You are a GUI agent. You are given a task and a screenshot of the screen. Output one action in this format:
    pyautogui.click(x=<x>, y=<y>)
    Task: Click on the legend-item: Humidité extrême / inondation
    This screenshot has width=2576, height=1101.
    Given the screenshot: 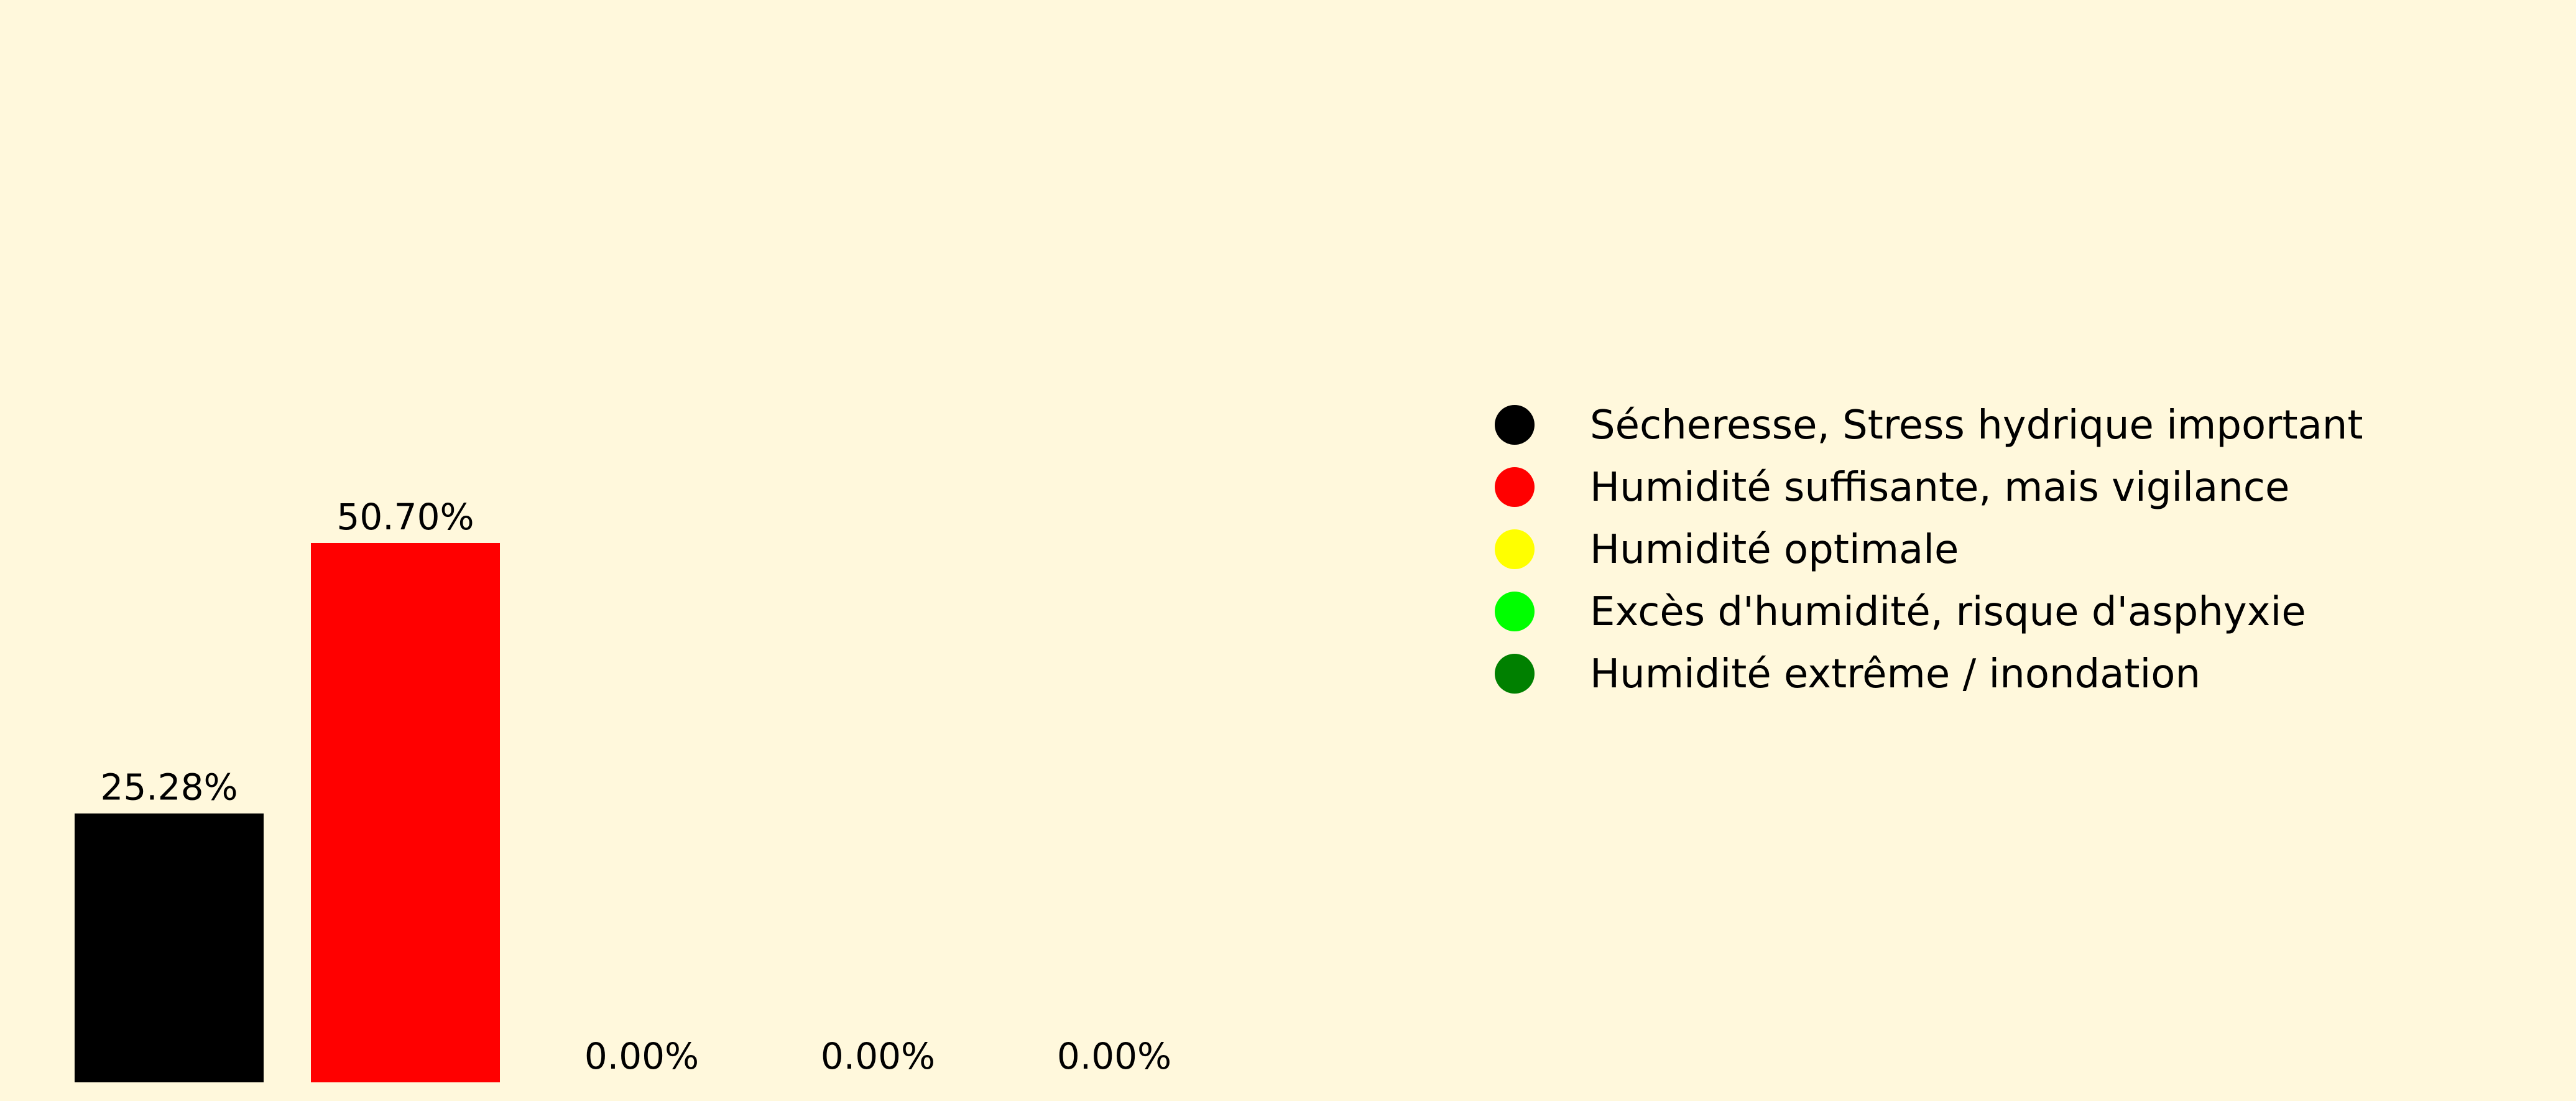 What is the action you would take?
    pyautogui.click(x=1847, y=674)
    